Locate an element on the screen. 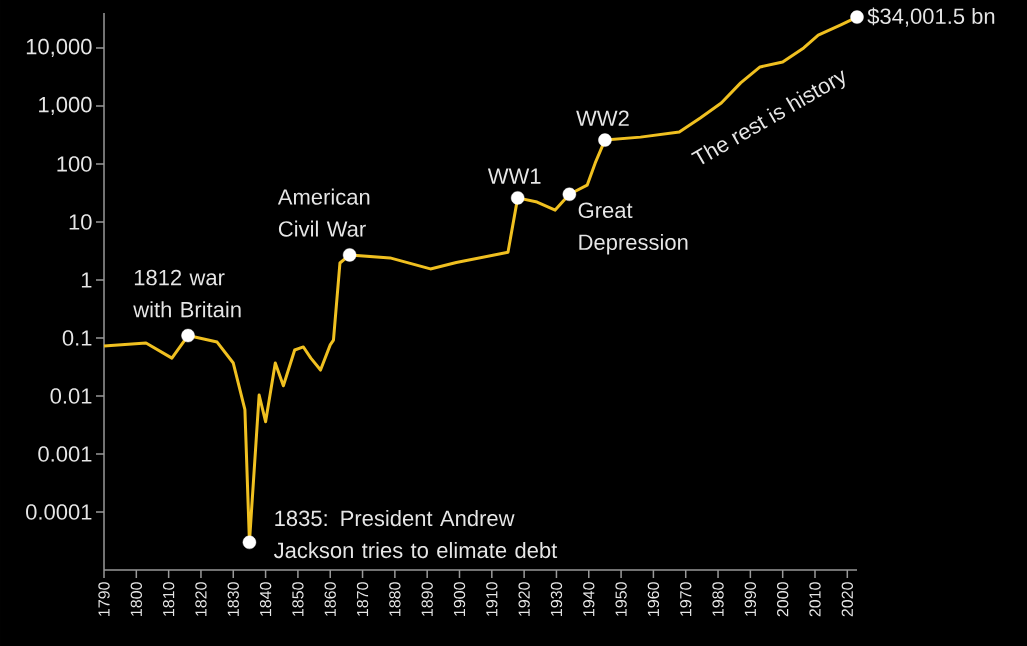 The height and width of the screenshot is (646, 1027). x-tick-label: 1870 is located at coordinates (362, 599).